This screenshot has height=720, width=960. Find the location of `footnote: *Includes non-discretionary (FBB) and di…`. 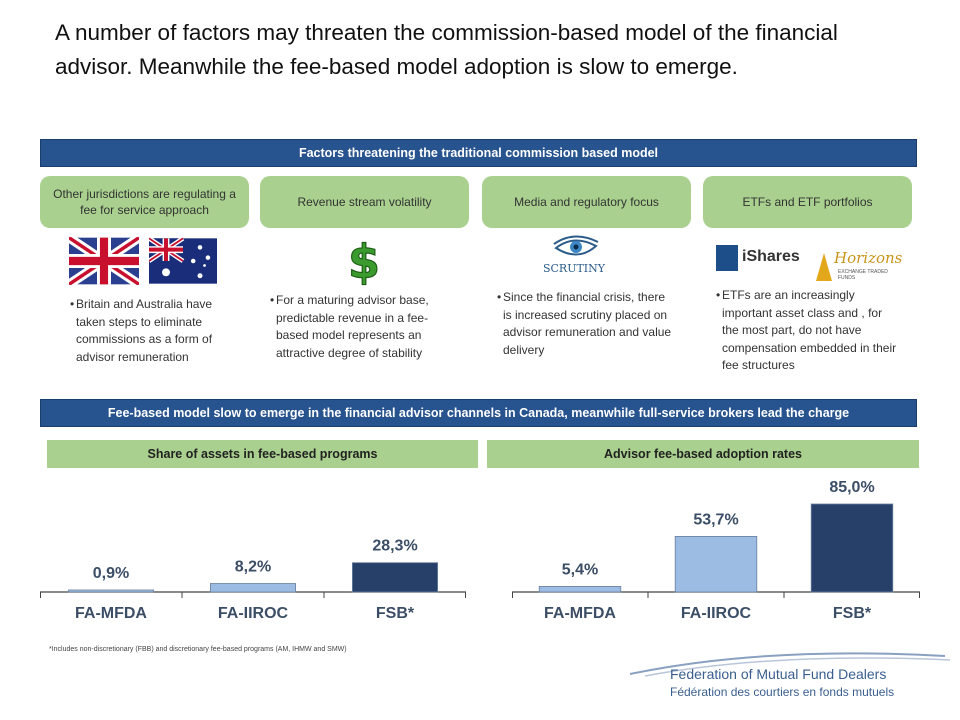

footnote: *Includes non-discretionary (FBB) and di… is located at coordinates (198, 649).